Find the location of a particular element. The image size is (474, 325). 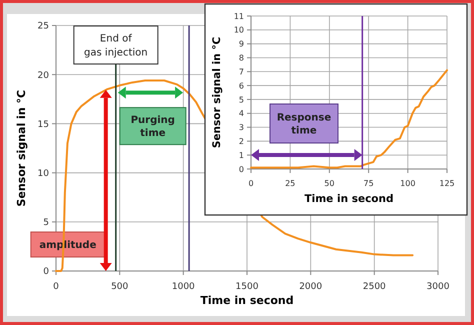

y-tick-label: 25 is located at coordinates (43, 27).